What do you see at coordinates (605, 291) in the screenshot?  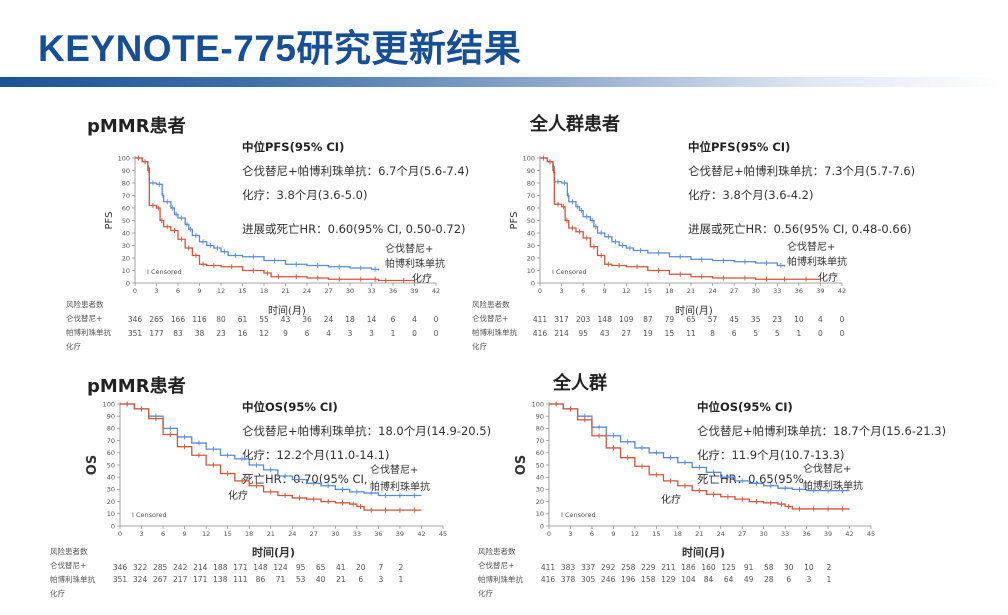 I see `x-tick-label: 9` at bounding box center [605, 291].